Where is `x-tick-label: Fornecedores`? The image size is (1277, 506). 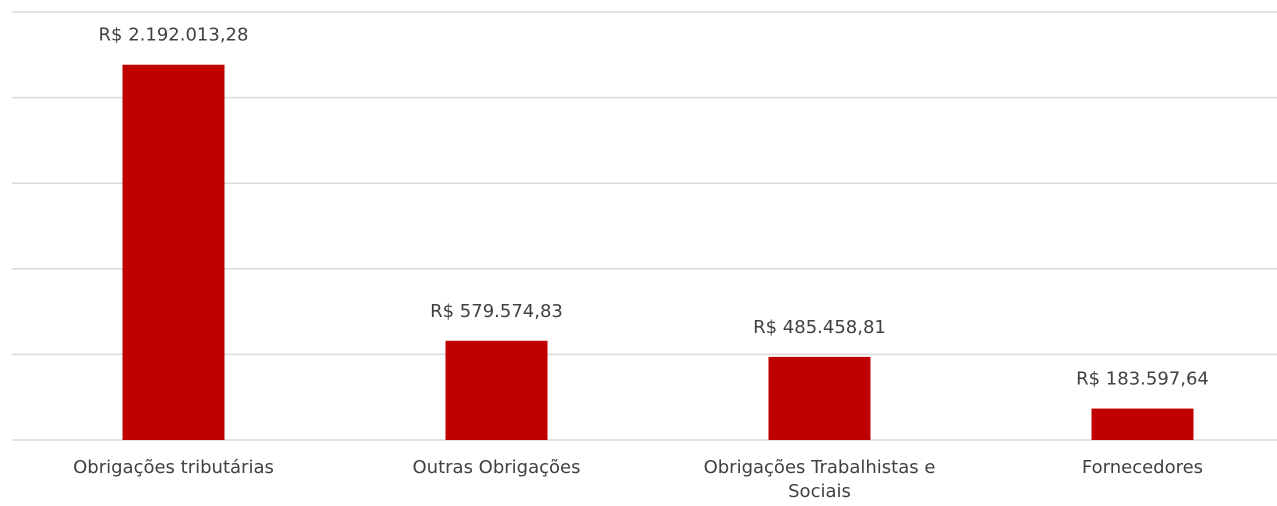
x-tick-label: Fornecedores is located at coordinates (1142, 467).